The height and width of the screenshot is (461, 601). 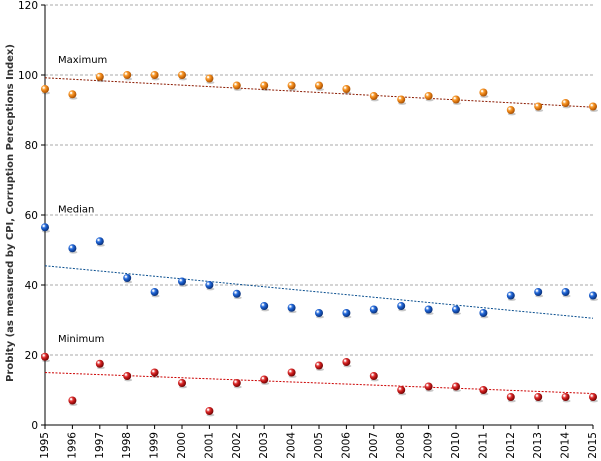 I want to click on trendline-minimum, so click(x=319, y=383).